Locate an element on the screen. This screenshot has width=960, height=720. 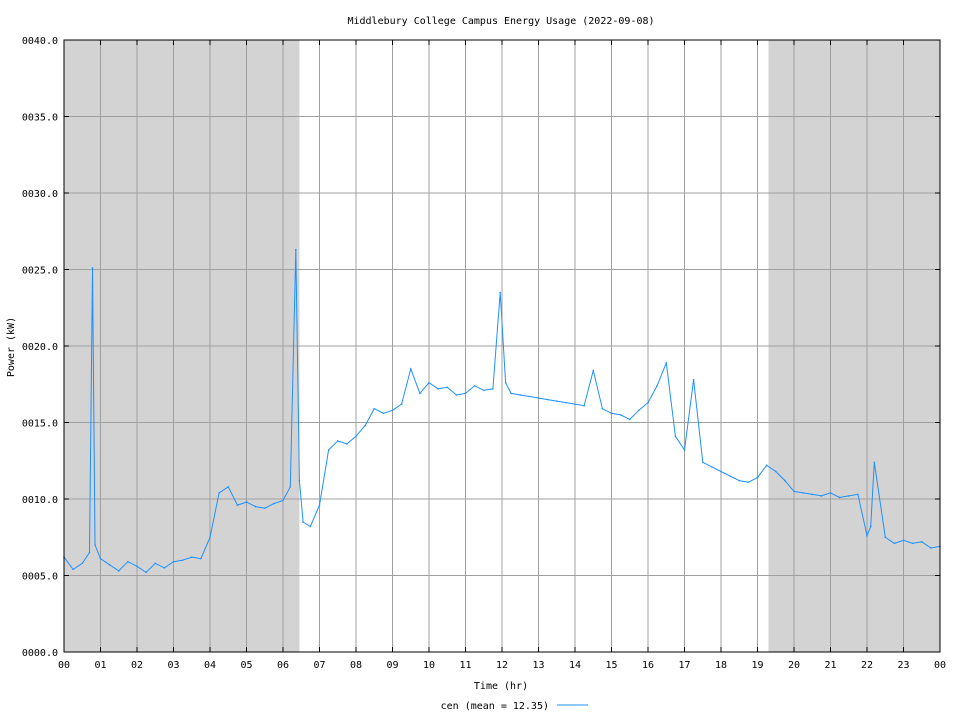
y-tick-label: 0020.0 is located at coordinates (40, 347).